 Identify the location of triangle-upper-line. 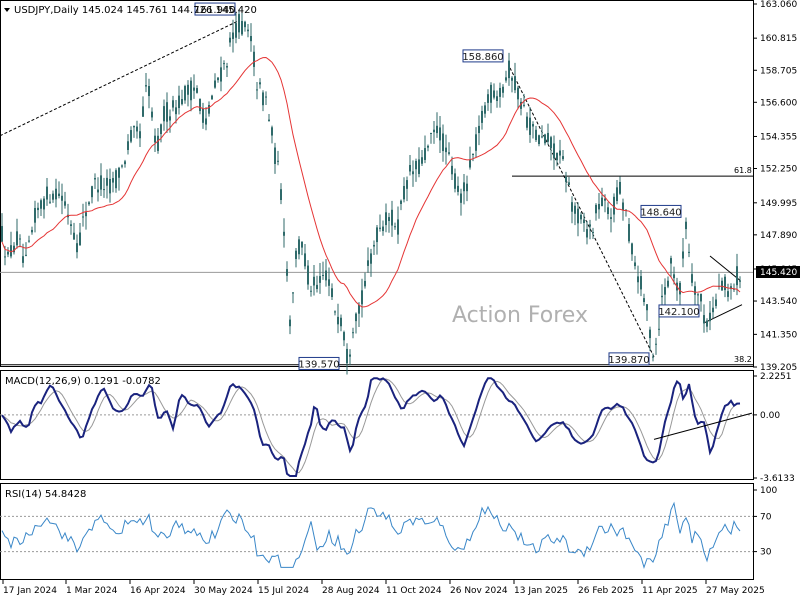
(725, 268).